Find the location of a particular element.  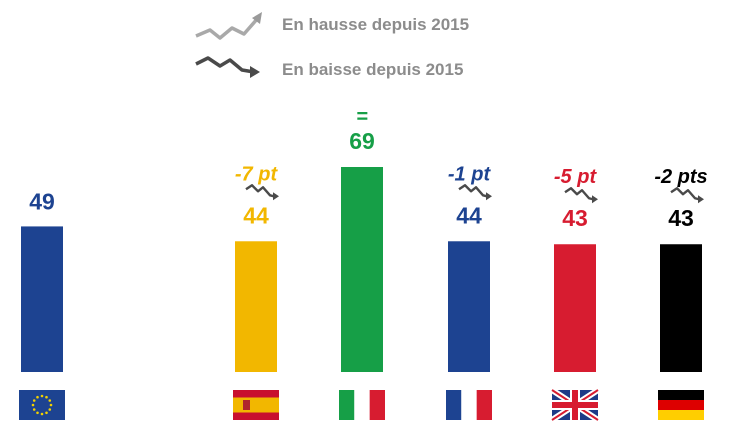

flags is located at coordinates (361, 405).